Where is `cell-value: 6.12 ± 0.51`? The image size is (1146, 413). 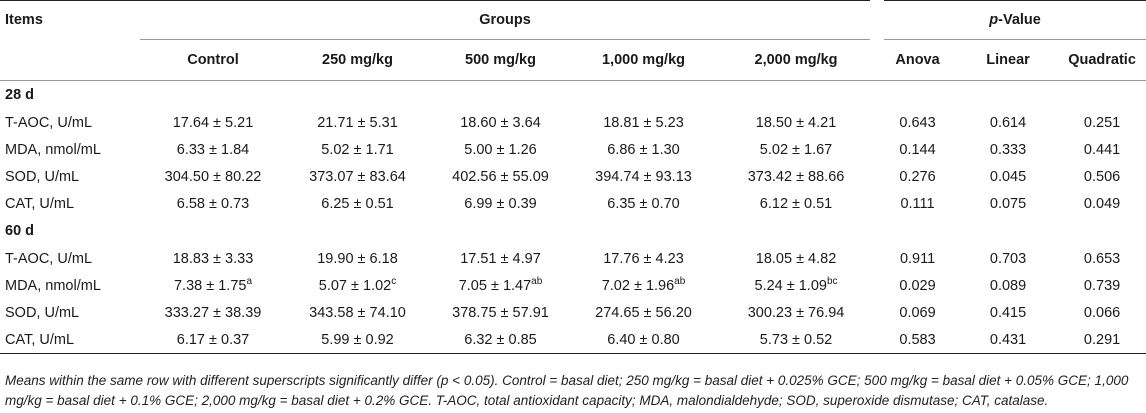 cell-value: 6.12 ± 0.51 is located at coordinates (796, 203).